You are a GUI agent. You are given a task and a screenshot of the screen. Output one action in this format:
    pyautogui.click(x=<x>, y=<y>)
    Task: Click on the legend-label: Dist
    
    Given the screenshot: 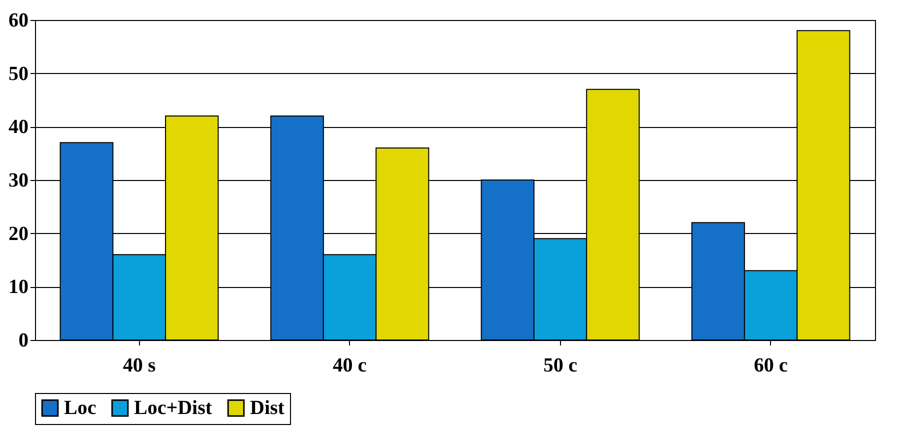 What is the action you would take?
    pyautogui.click(x=267, y=408)
    